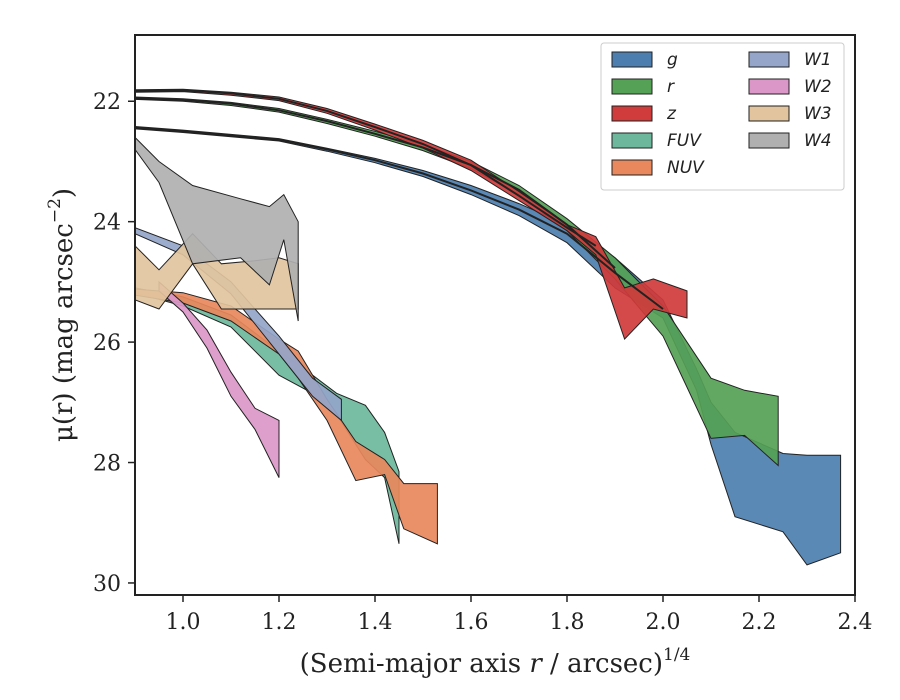  Describe the element at coordinates (759, 622) in the screenshot. I see `x-tick-label: 2.2` at that location.